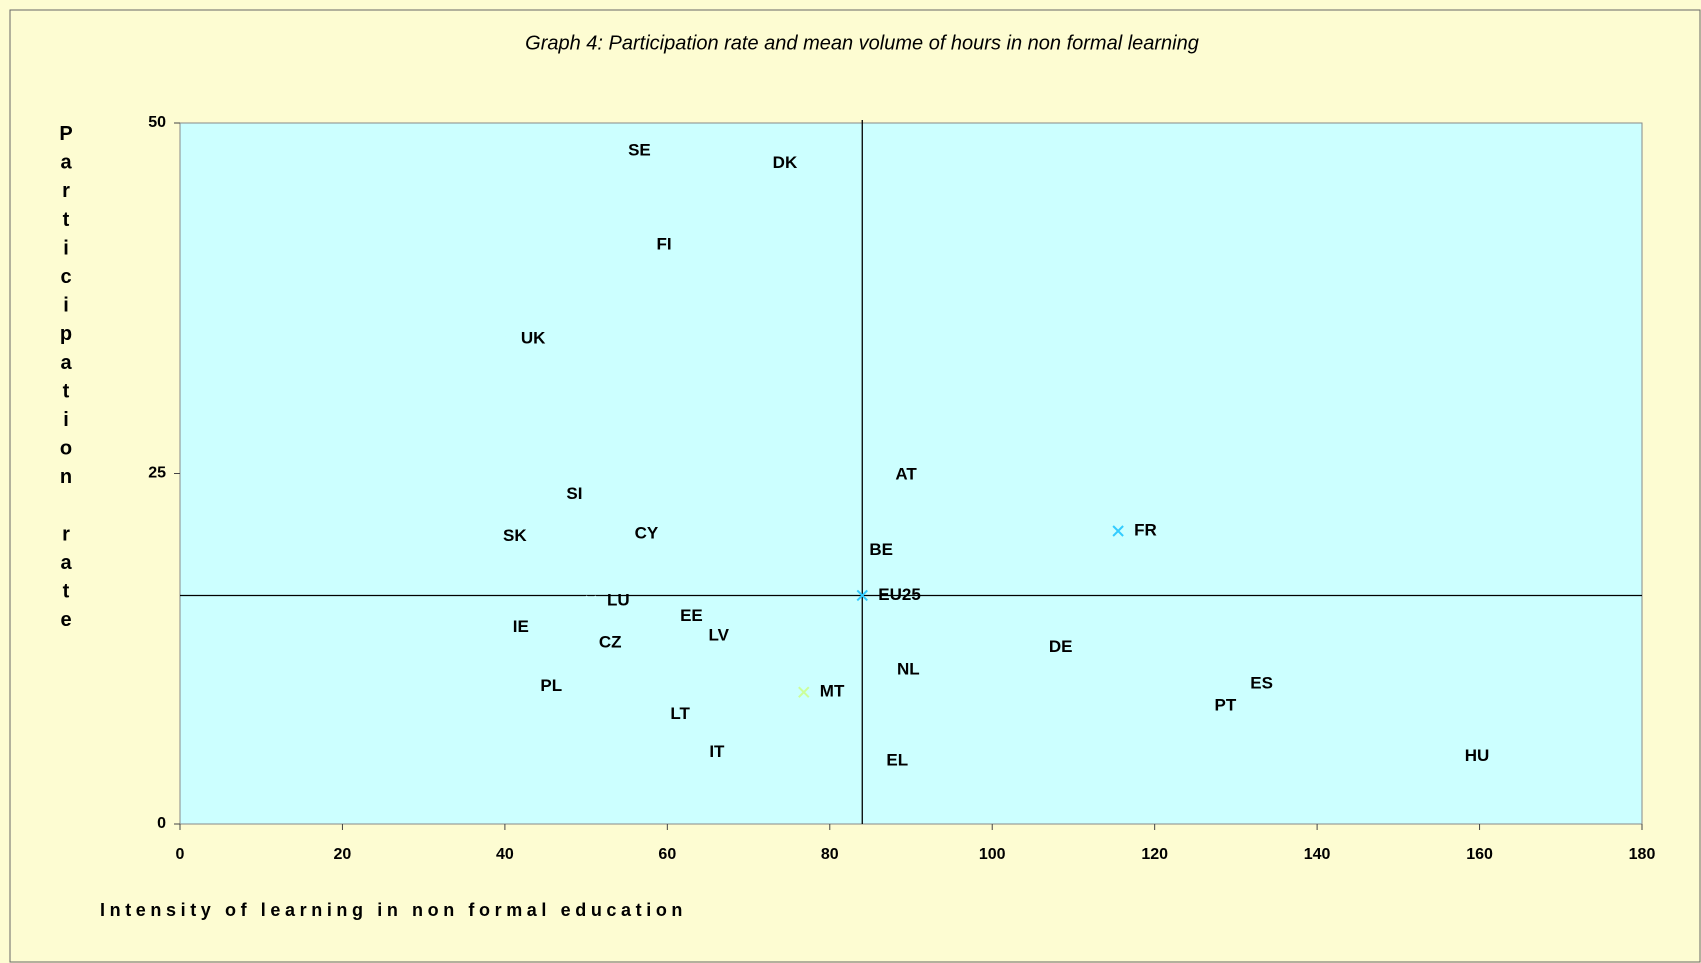  Describe the element at coordinates (647, 532) in the screenshot. I see `point-label: CY` at that location.